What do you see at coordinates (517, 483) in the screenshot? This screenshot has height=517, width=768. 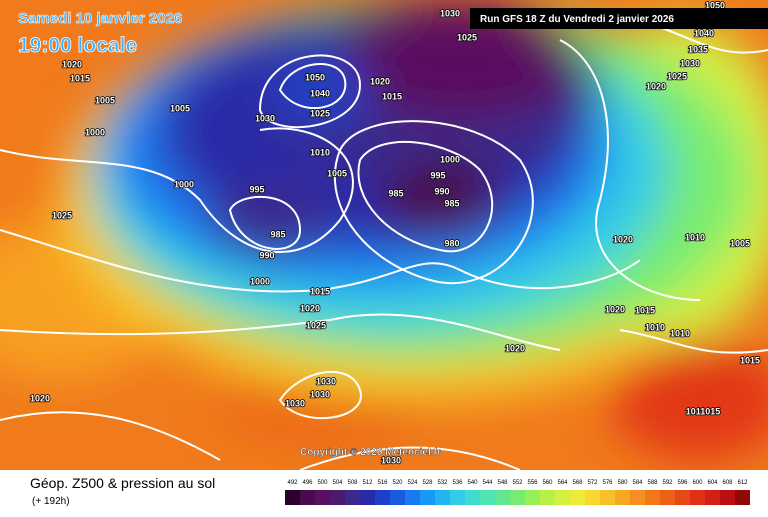 I see `legend-label: 552` at bounding box center [517, 483].